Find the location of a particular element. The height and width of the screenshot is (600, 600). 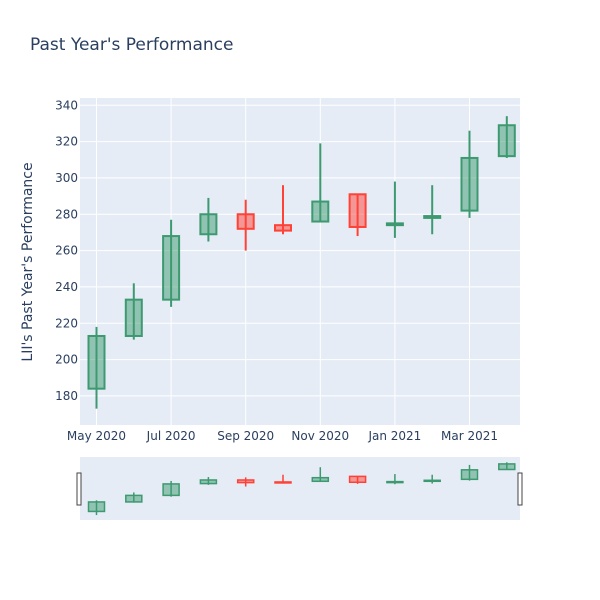

y-tick-label: 260 is located at coordinates (66, 251).